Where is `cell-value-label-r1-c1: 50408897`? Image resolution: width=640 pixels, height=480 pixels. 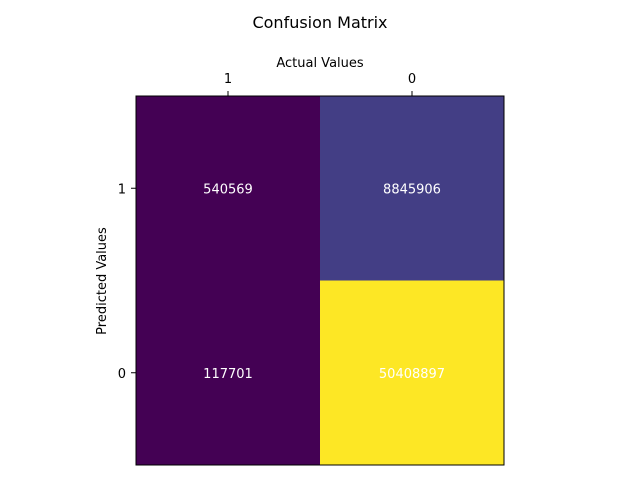 cell-value-label-r1-c1: 50408897 is located at coordinates (412, 374).